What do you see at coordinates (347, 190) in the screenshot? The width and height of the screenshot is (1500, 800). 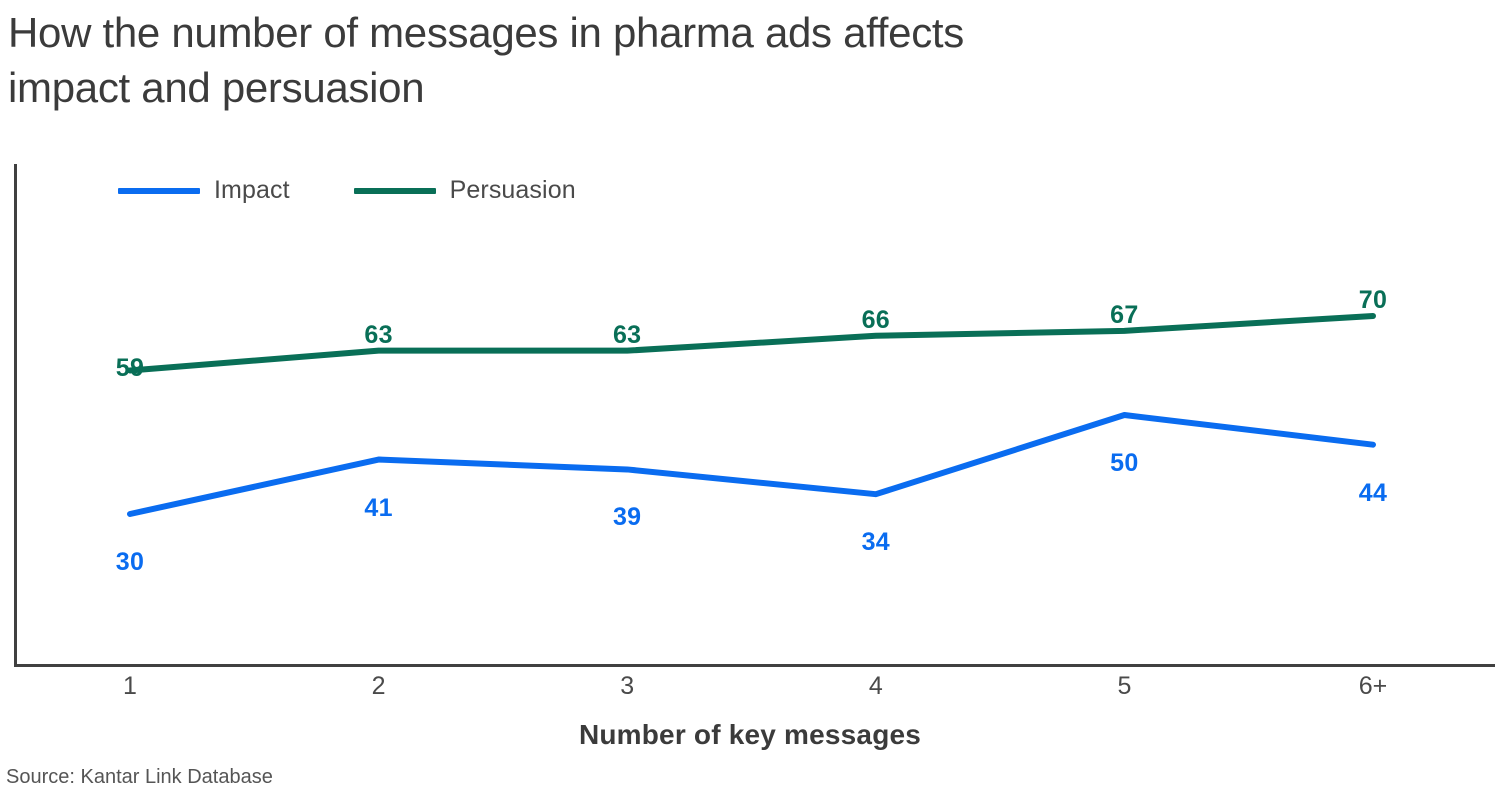 I see `chart-legend: Impact Persuasion` at bounding box center [347, 190].